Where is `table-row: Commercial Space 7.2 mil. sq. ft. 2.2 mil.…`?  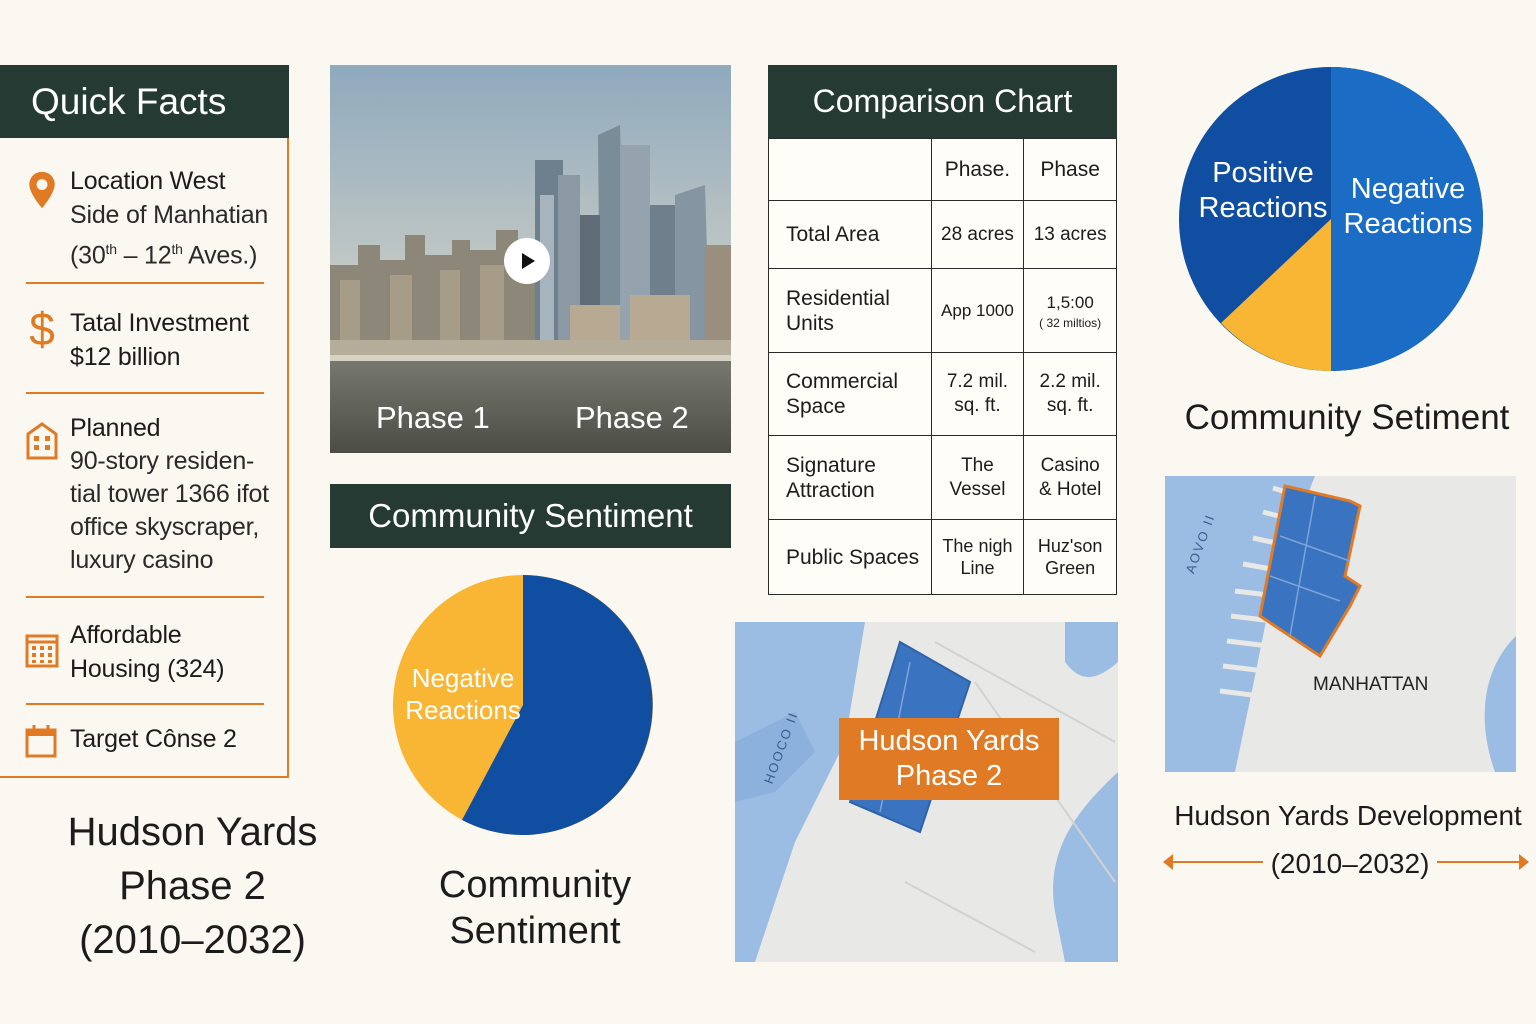
table-row: Commercial Space 7.2 mil. sq. ft. 2.2 mil.… is located at coordinates (942, 394).